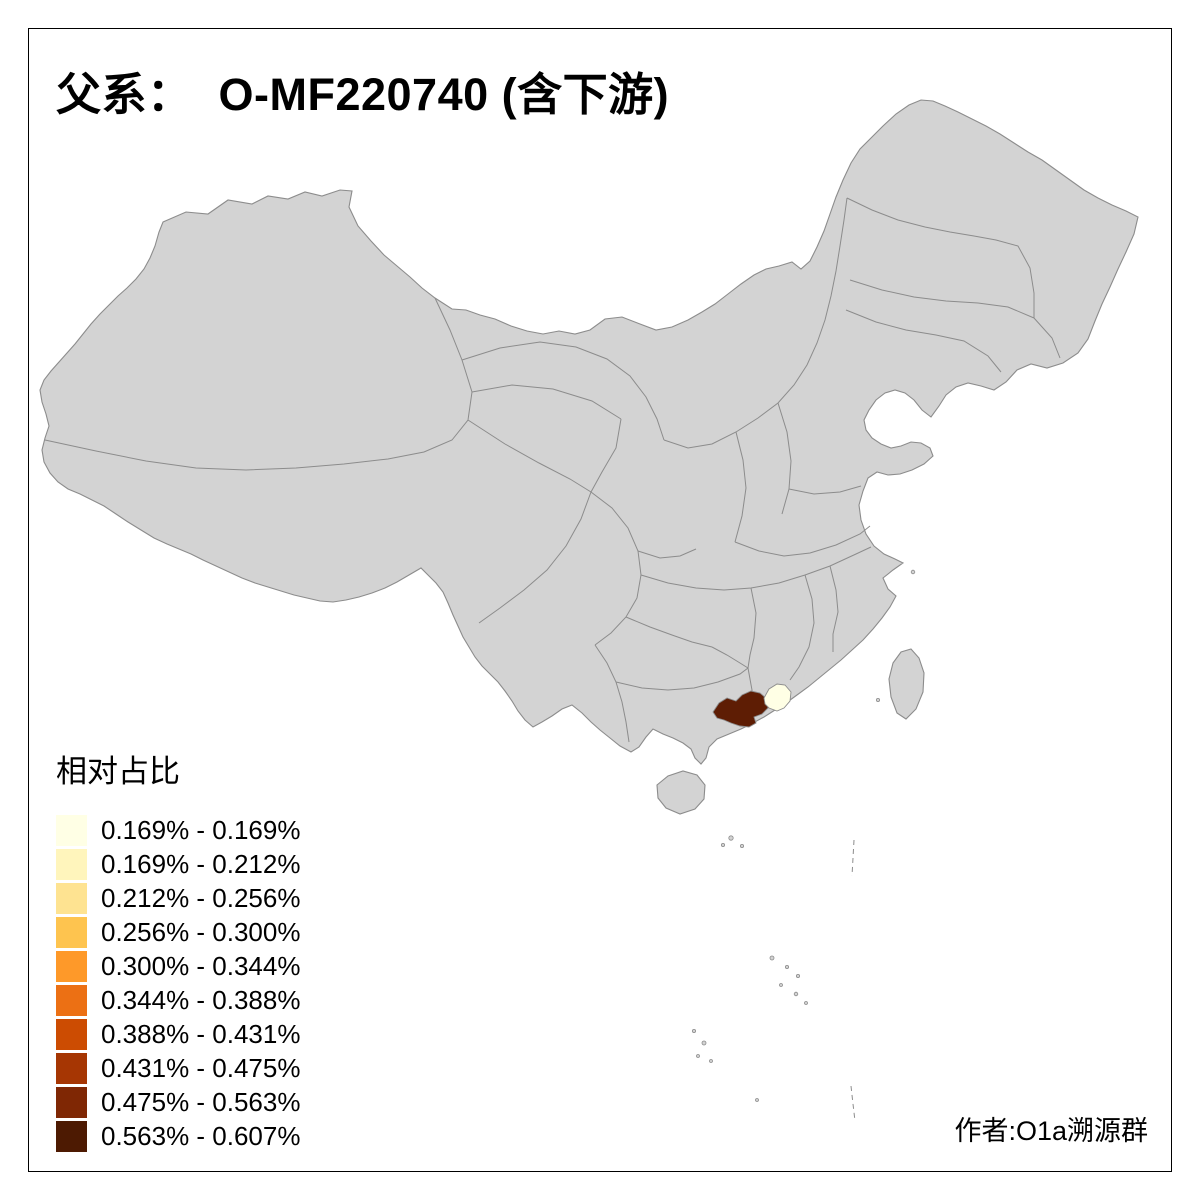 This screenshot has height=1200, width=1200. What do you see at coordinates (201, 1033) in the screenshot?
I see `legend-item-label: 0.388% - 0.431%` at bounding box center [201, 1033].